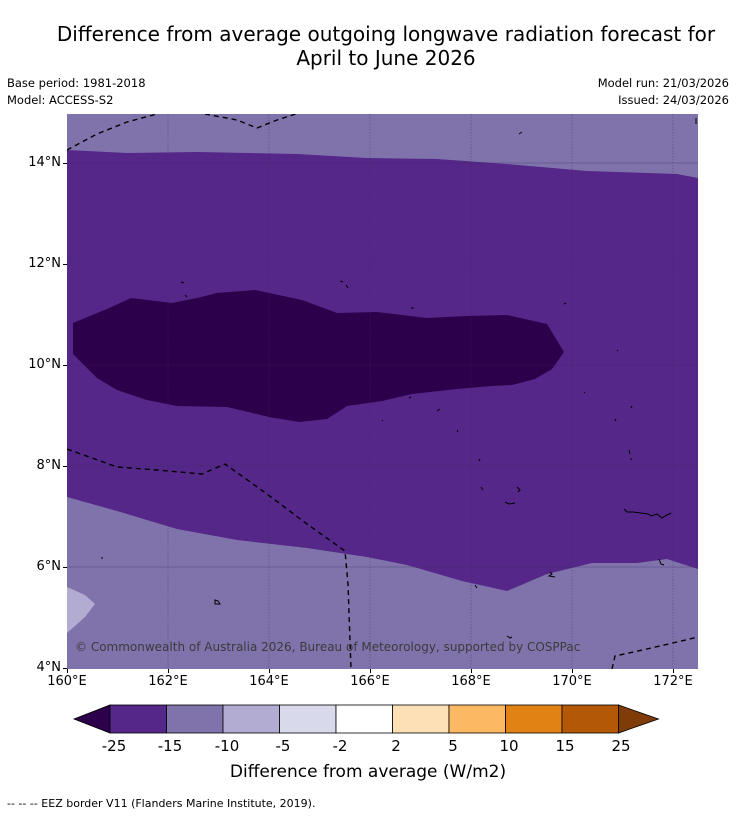 This screenshot has width=736, height=816. What do you see at coordinates (283, 746) in the screenshot?
I see `colorbar-label: -5` at bounding box center [283, 746].